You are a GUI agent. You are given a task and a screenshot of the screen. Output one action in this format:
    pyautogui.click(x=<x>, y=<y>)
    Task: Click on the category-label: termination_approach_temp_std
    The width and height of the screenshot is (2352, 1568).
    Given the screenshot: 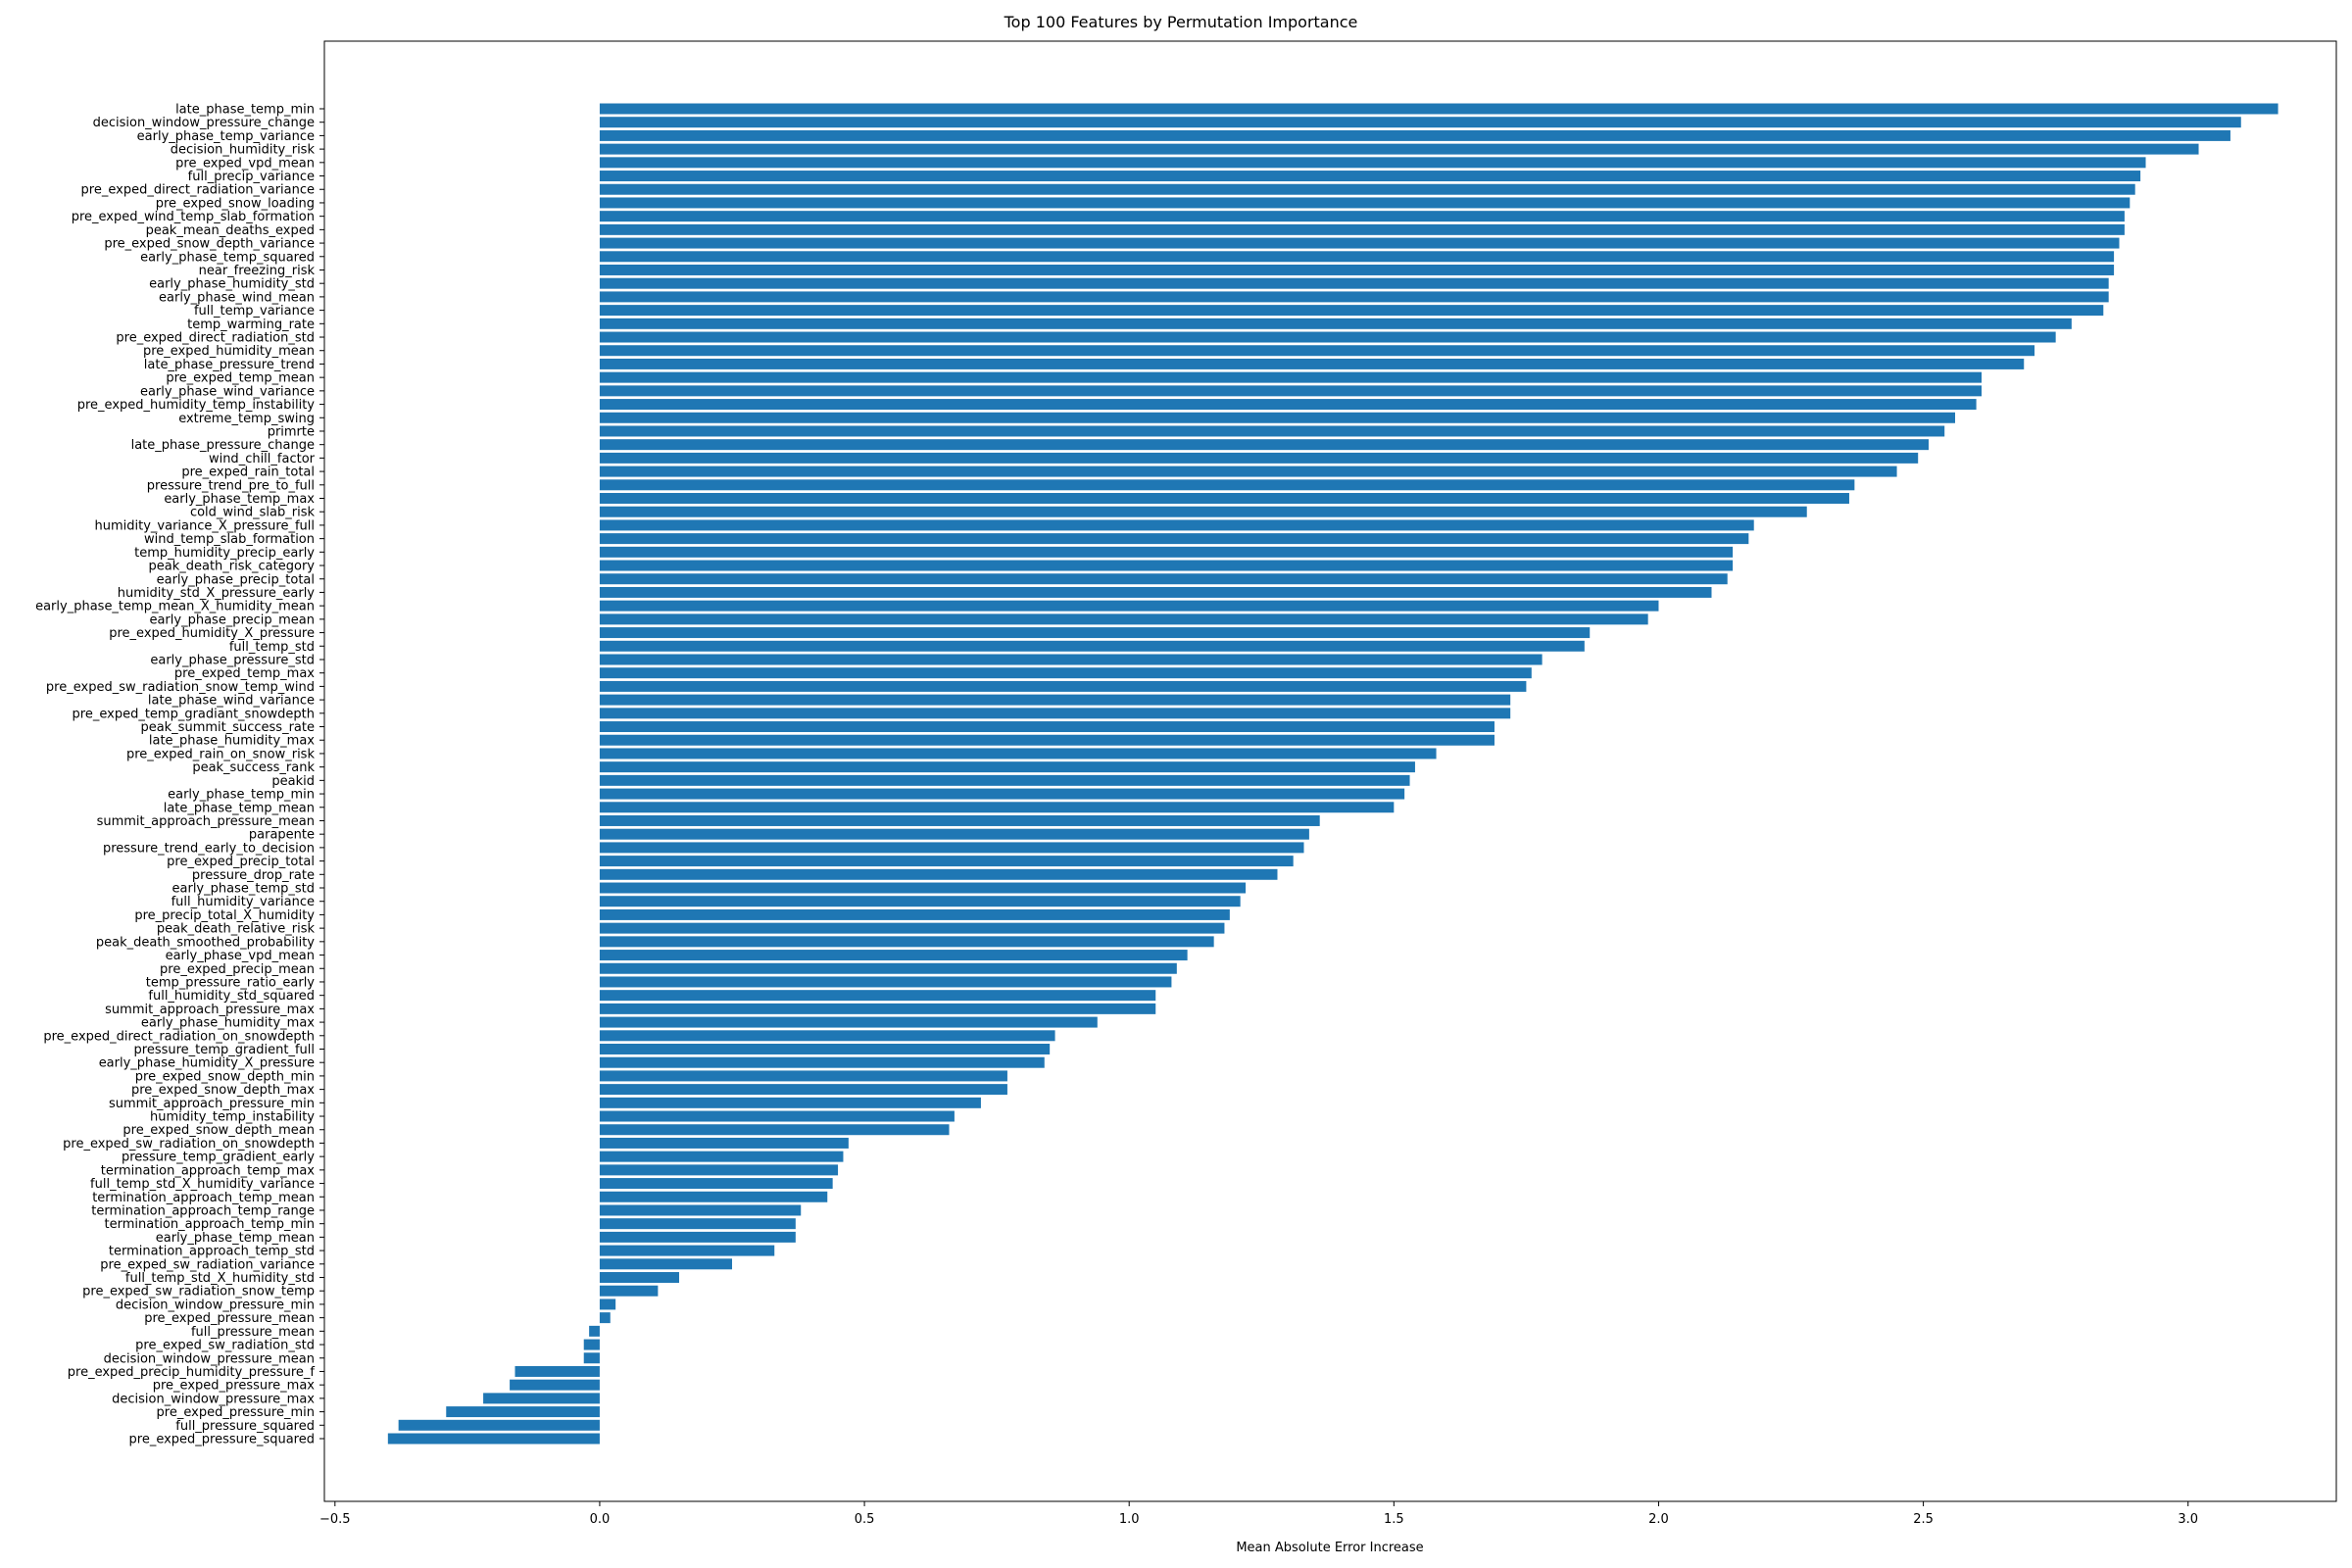 What is the action you would take?
    pyautogui.click(x=212, y=1252)
    